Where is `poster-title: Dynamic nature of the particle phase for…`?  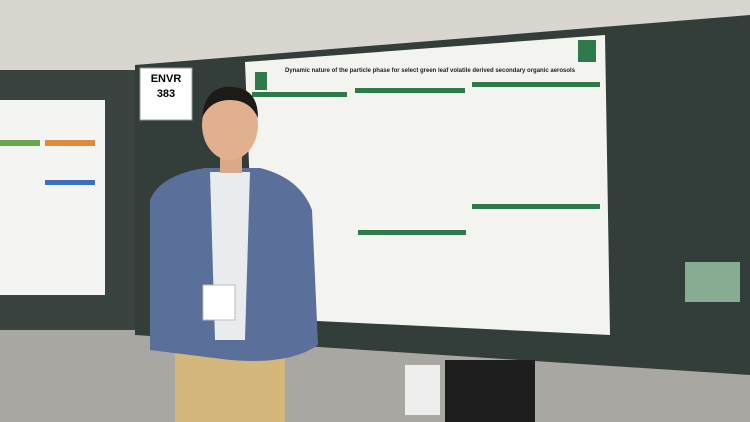
poster-title: Dynamic nature of the particle phase for… is located at coordinates (430, 71).